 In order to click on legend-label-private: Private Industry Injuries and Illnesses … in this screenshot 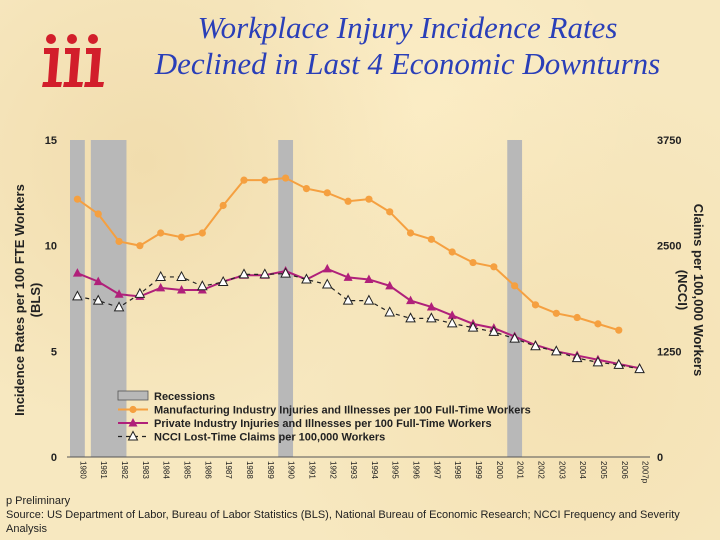, I will do `click(323, 424)`.